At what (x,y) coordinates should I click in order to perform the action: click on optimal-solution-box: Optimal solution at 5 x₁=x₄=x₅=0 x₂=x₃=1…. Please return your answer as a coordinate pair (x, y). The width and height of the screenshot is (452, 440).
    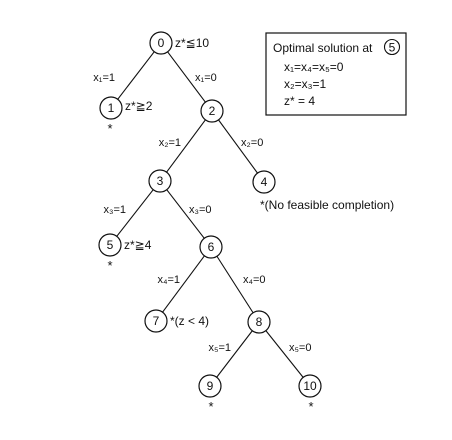
    Looking at the image, I should click on (336, 74).